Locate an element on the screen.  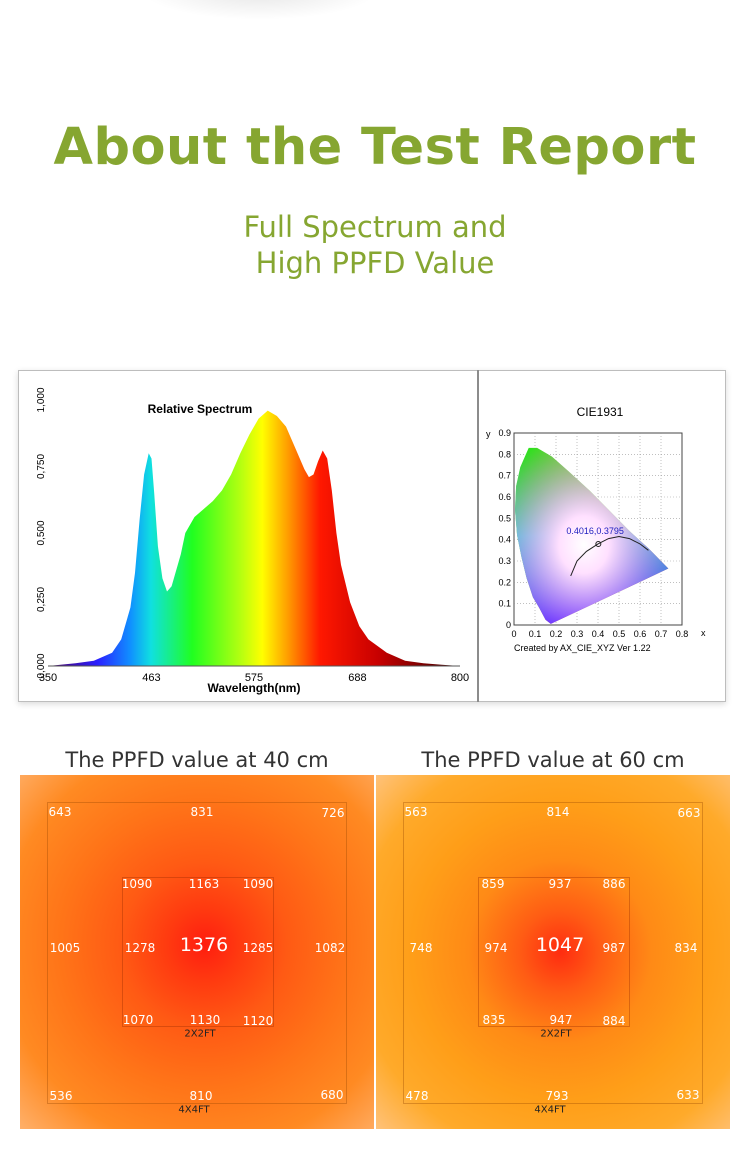
ppfd-inner-value: 859 is located at coordinates (493, 884).